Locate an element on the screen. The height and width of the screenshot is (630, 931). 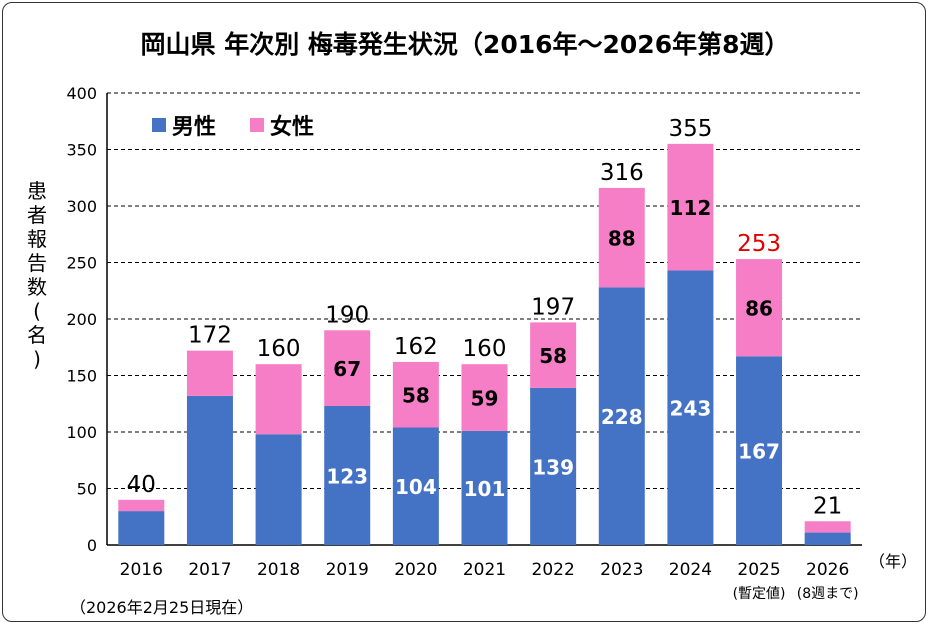
data-label: 123 is located at coordinates (347, 477).